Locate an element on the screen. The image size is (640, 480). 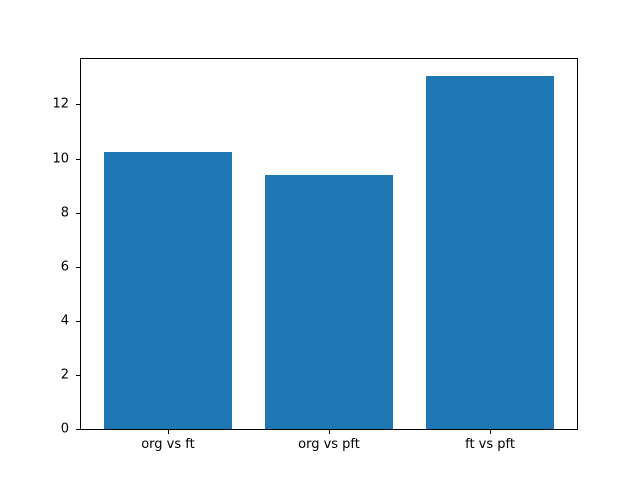
y-tick-label: 10 is located at coordinates (60, 159).